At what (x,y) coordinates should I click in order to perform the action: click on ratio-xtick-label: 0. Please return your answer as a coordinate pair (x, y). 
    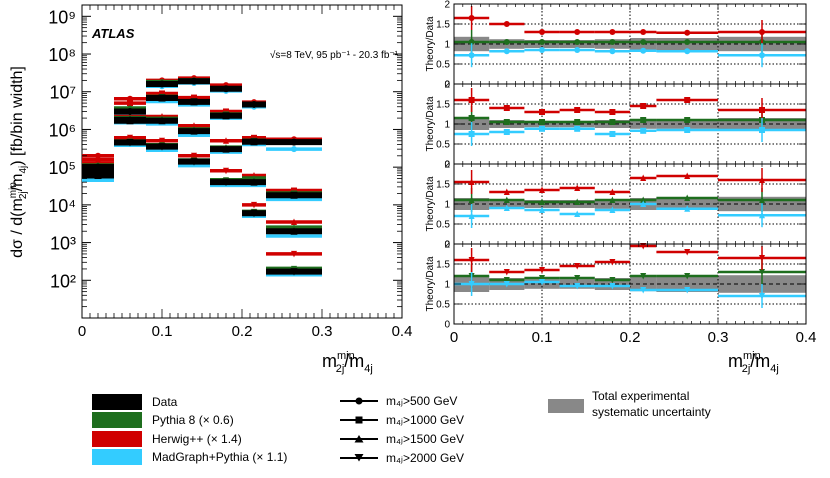
    Looking at the image, I should click on (454, 337).